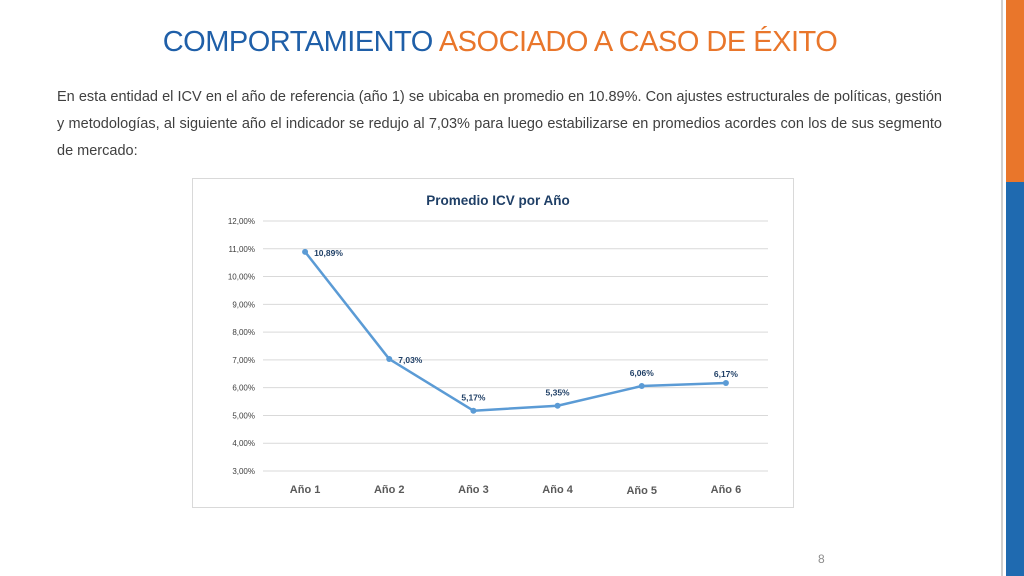 The image size is (1024, 576). Describe the element at coordinates (473, 398) in the screenshot. I see `data-label: 5,17%` at that location.